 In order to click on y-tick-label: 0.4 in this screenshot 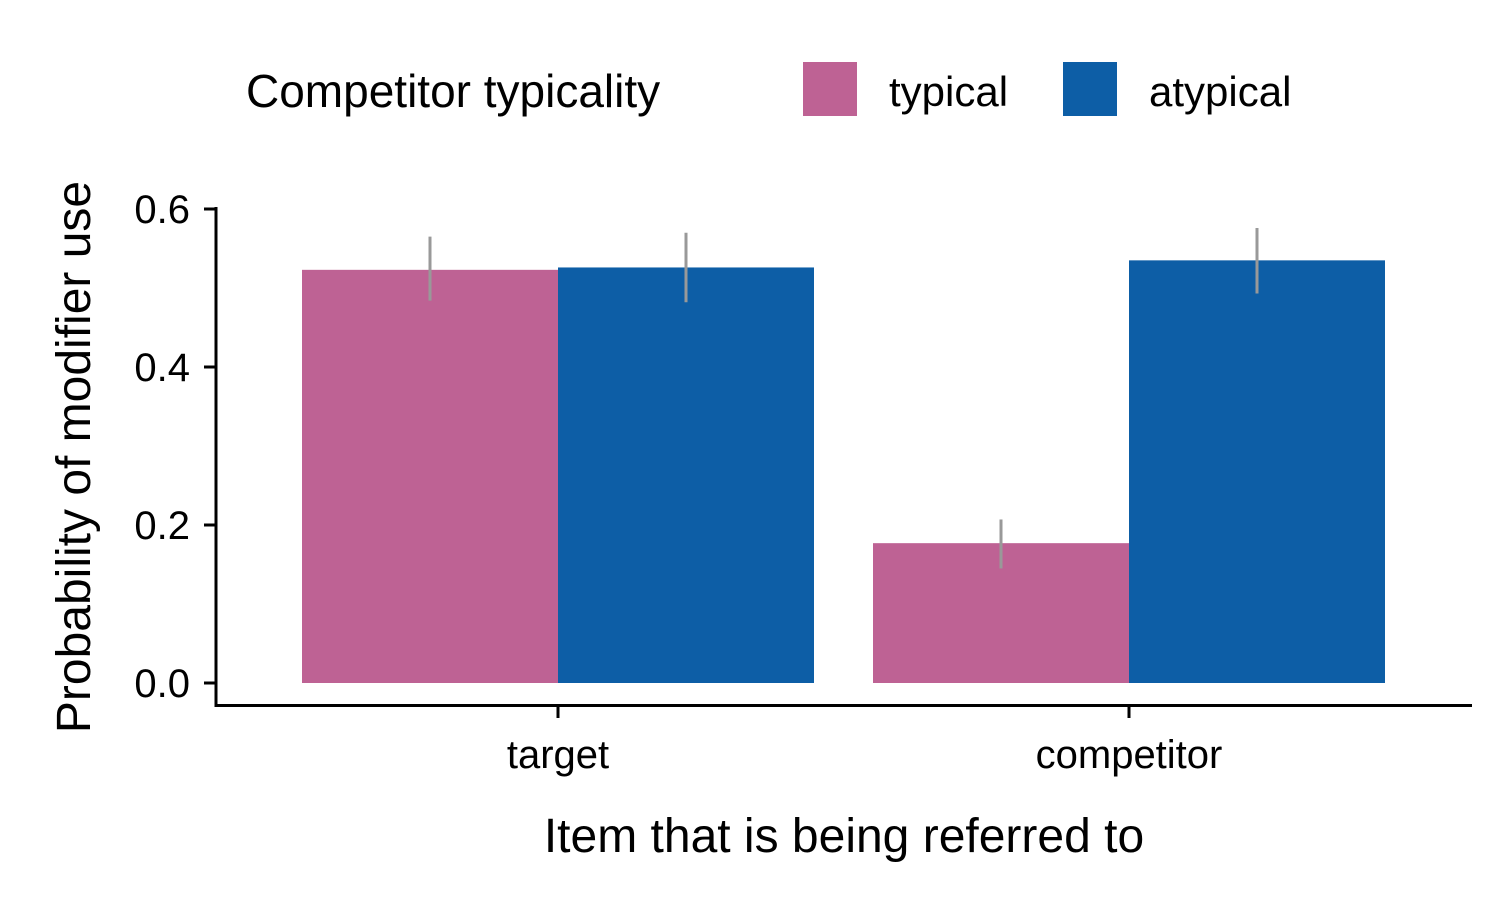, I will do `click(162, 368)`.